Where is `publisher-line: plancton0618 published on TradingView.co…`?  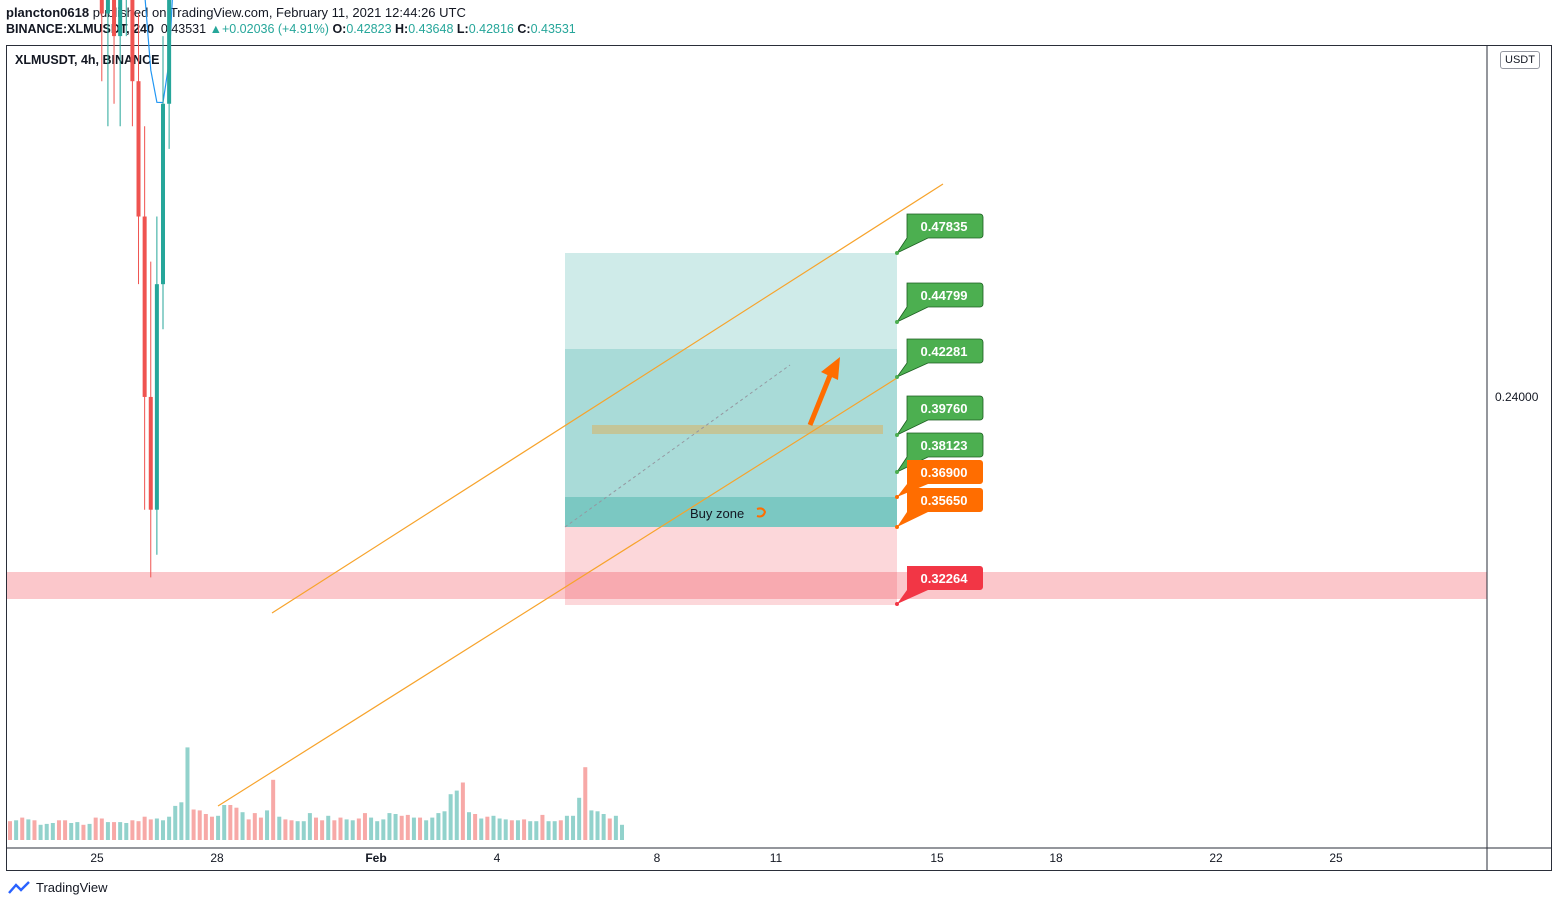 publisher-line: plancton0618 published on TradingView.co… is located at coordinates (236, 12).